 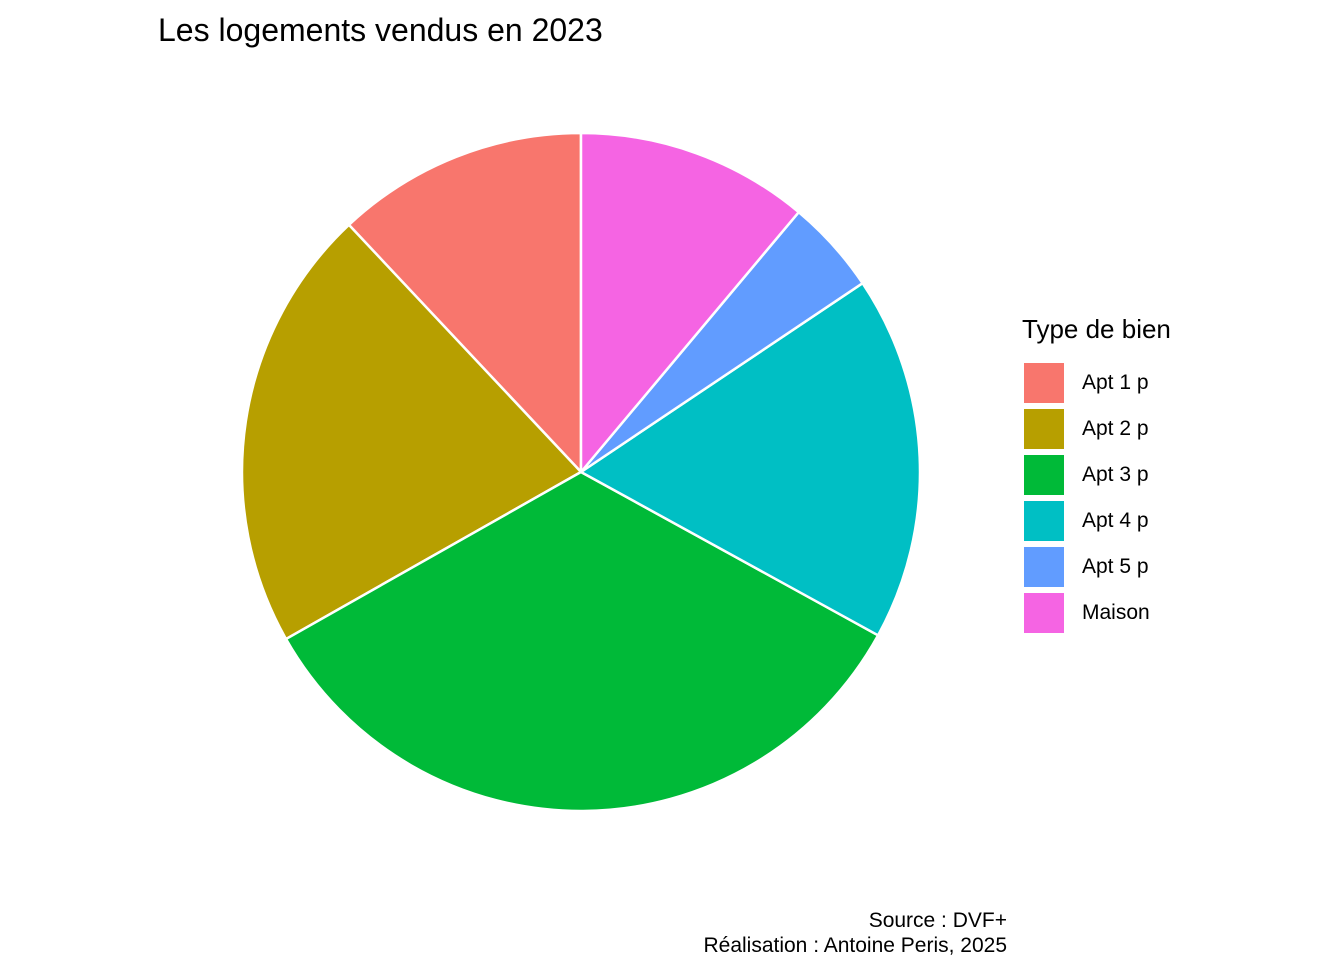 I want to click on legend-label: Apt 4 p, so click(x=1115, y=520).